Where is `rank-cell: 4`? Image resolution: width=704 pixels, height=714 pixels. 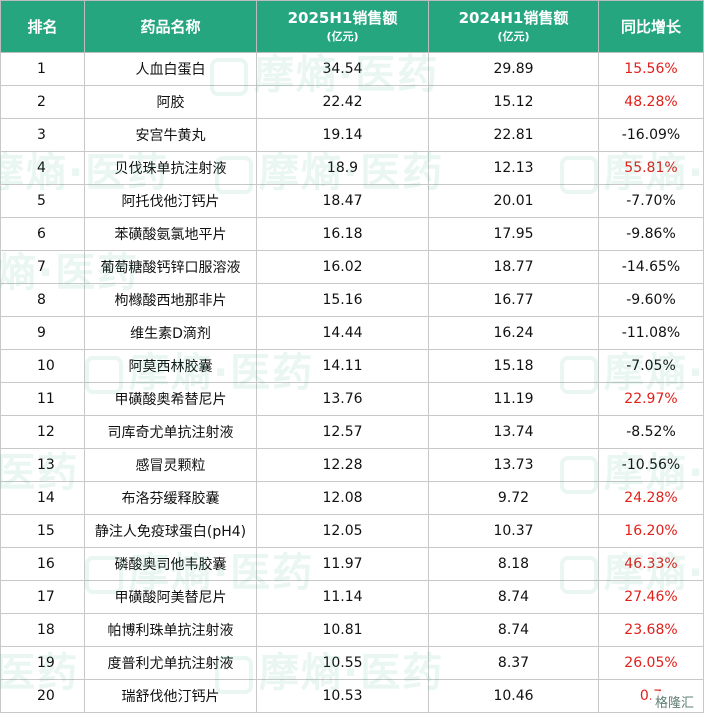 rank-cell: 4 is located at coordinates (42, 168).